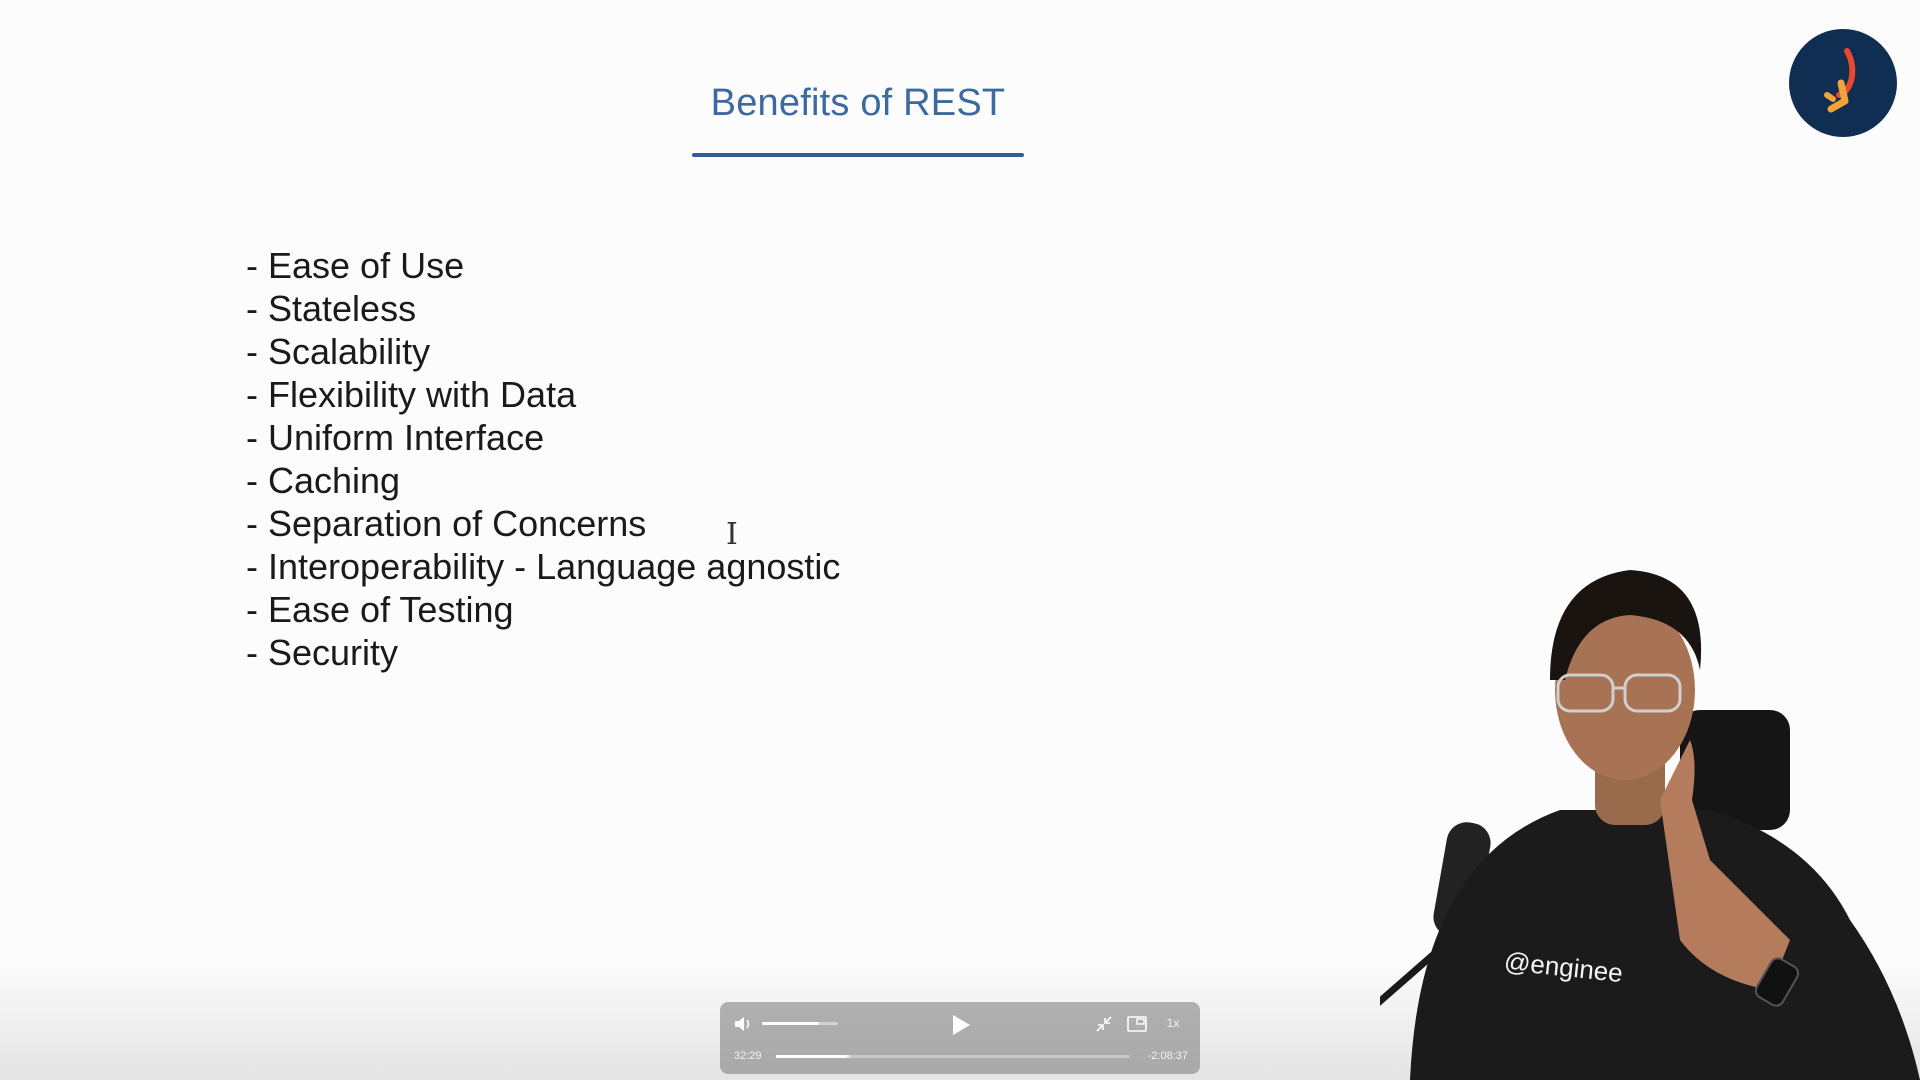  Describe the element at coordinates (543, 652) in the screenshot. I see `list-item: - Security` at that location.